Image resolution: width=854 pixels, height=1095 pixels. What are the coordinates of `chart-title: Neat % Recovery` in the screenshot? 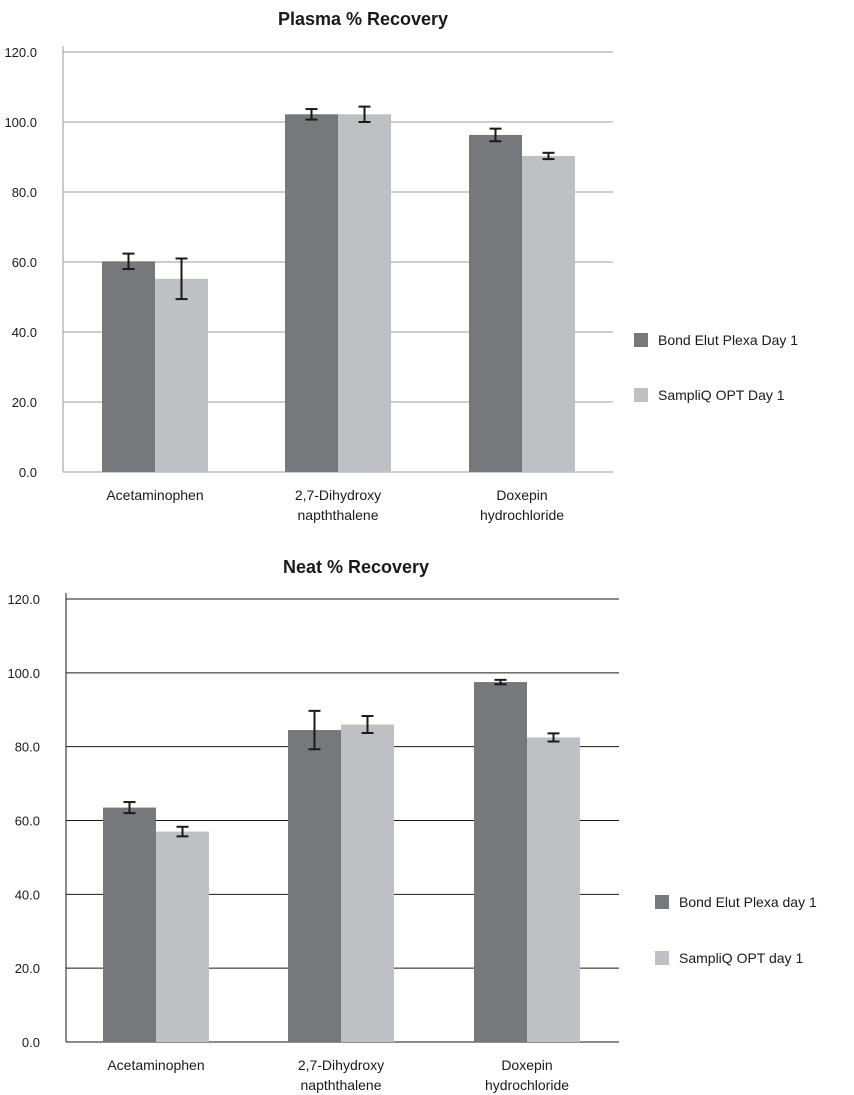 It's located at (356, 567).